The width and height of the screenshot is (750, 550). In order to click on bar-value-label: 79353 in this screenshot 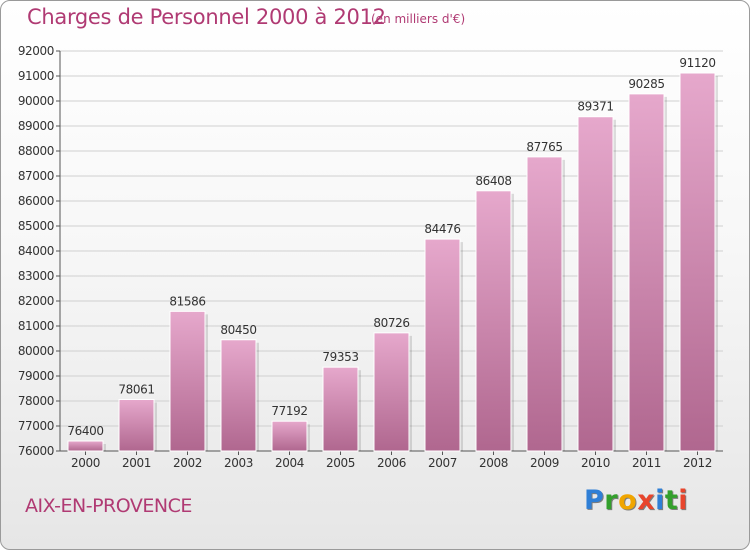, I will do `click(340, 357)`.